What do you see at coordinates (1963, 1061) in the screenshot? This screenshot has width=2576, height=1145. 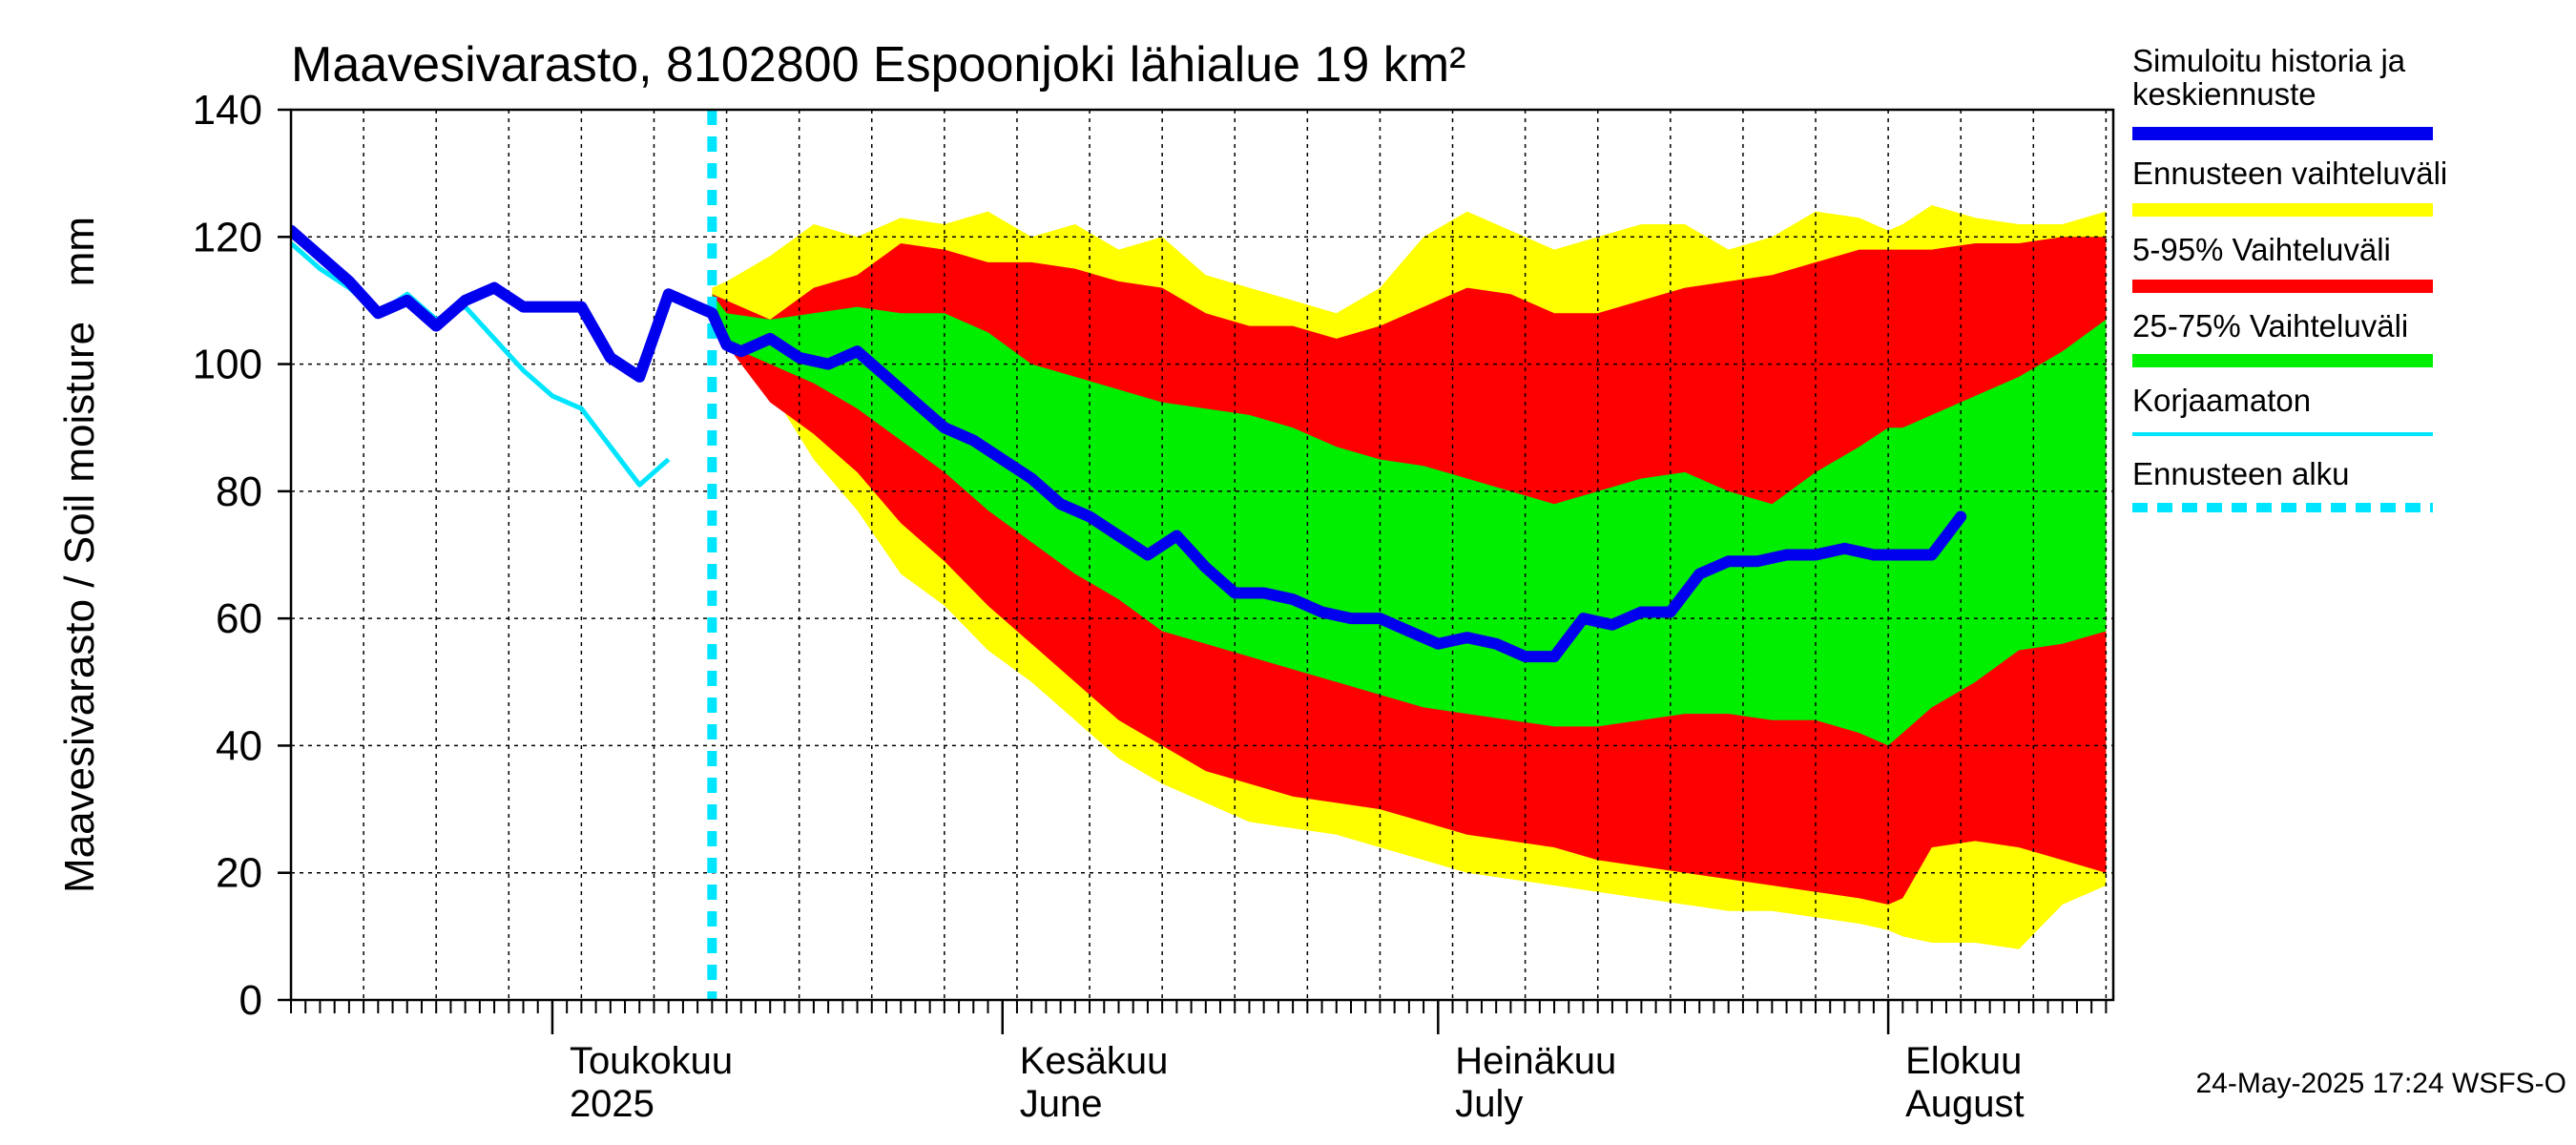 I see `x-month-label: Elokuu` at bounding box center [1963, 1061].